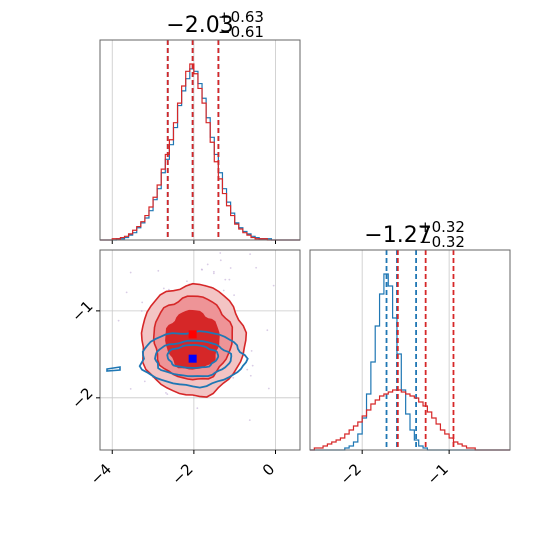  What do you see at coordinates (397, 235) in the screenshot?
I see `title-y-param: −1.27` at bounding box center [397, 235].